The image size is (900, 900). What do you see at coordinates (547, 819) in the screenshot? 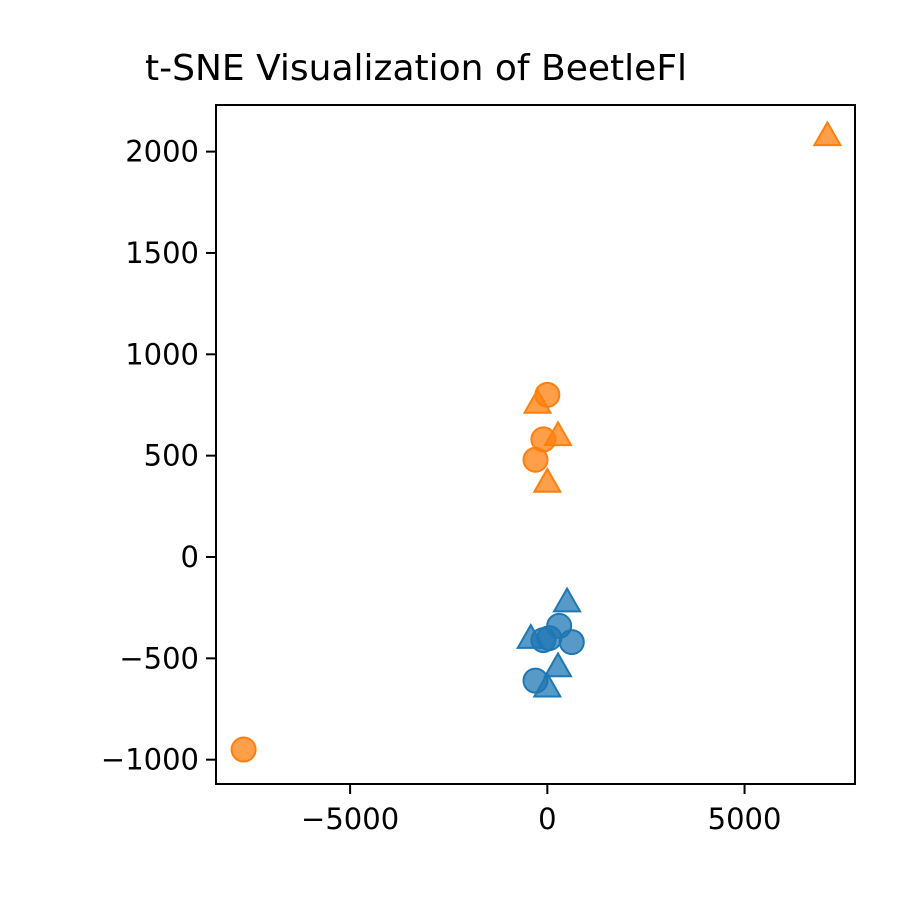
I see `x-tick-label-1: 0` at bounding box center [547, 819].